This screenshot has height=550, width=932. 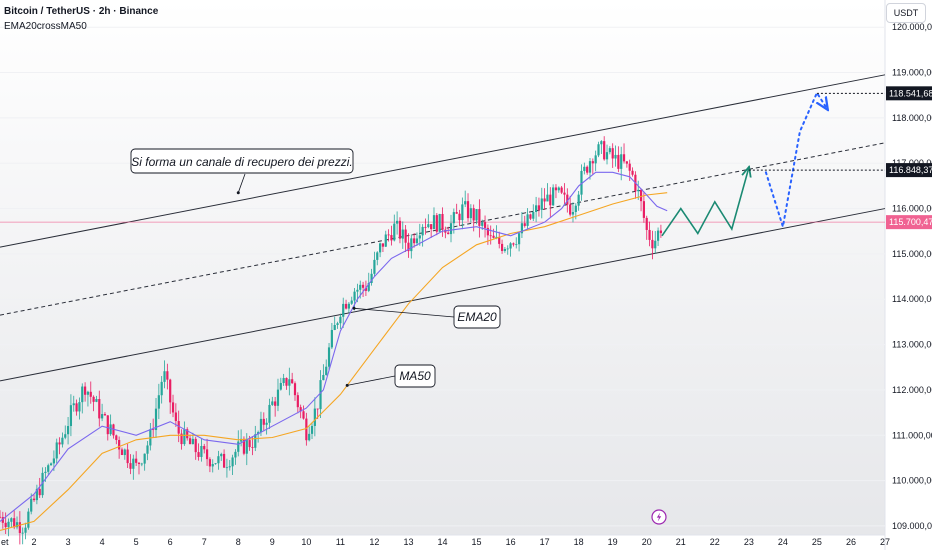 I want to click on currency-button: USDT, so click(x=906, y=13).